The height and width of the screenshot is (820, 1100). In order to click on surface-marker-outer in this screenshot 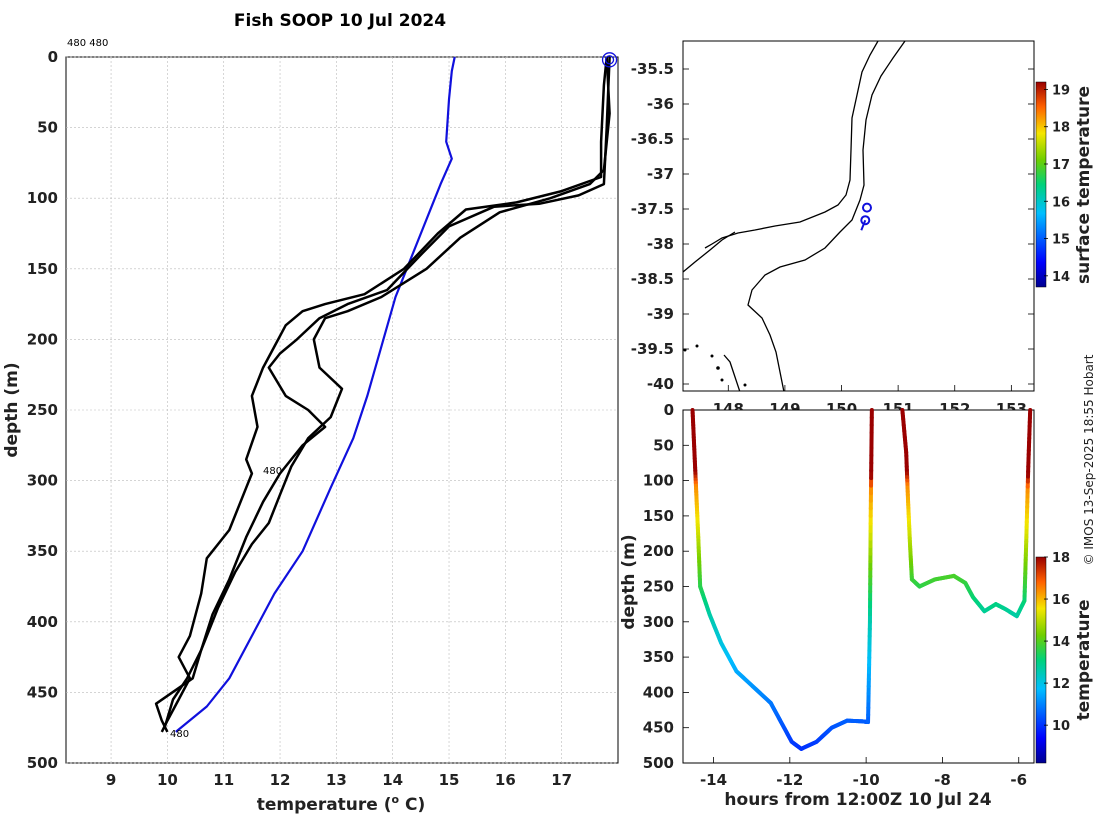, I will do `click(609, 60)`.